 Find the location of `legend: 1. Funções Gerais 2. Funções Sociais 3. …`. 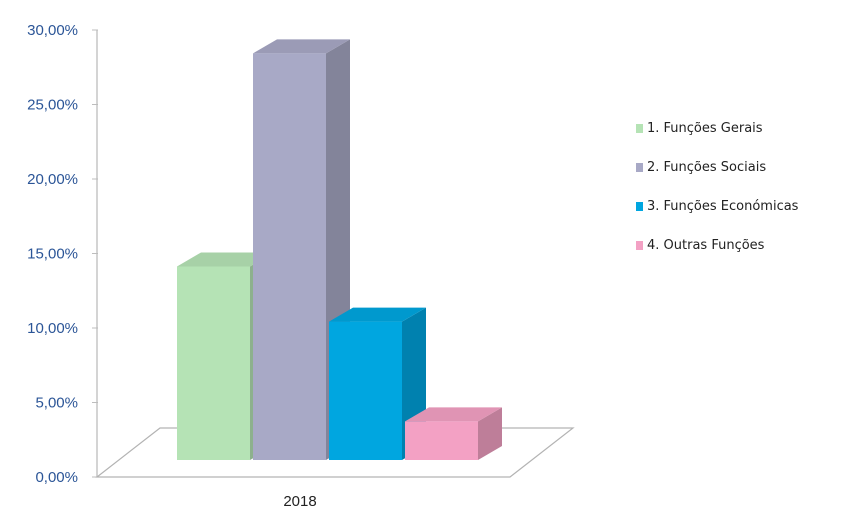

legend: 1. Funções Gerais 2. Funções Sociais 3. … is located at coordinates (717, 196).